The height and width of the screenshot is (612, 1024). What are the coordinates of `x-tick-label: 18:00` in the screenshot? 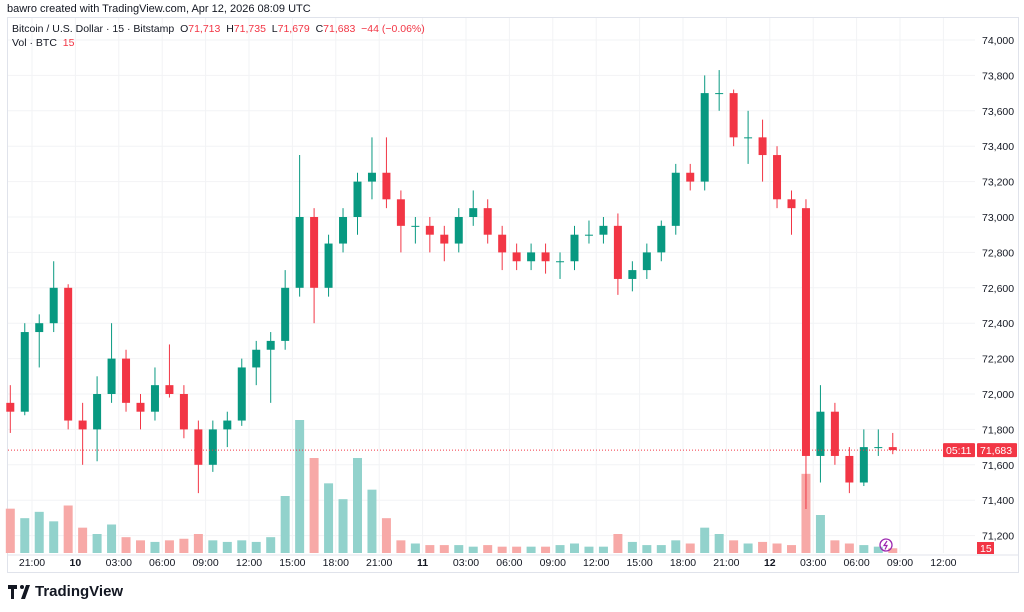 It's located at (336, 563).